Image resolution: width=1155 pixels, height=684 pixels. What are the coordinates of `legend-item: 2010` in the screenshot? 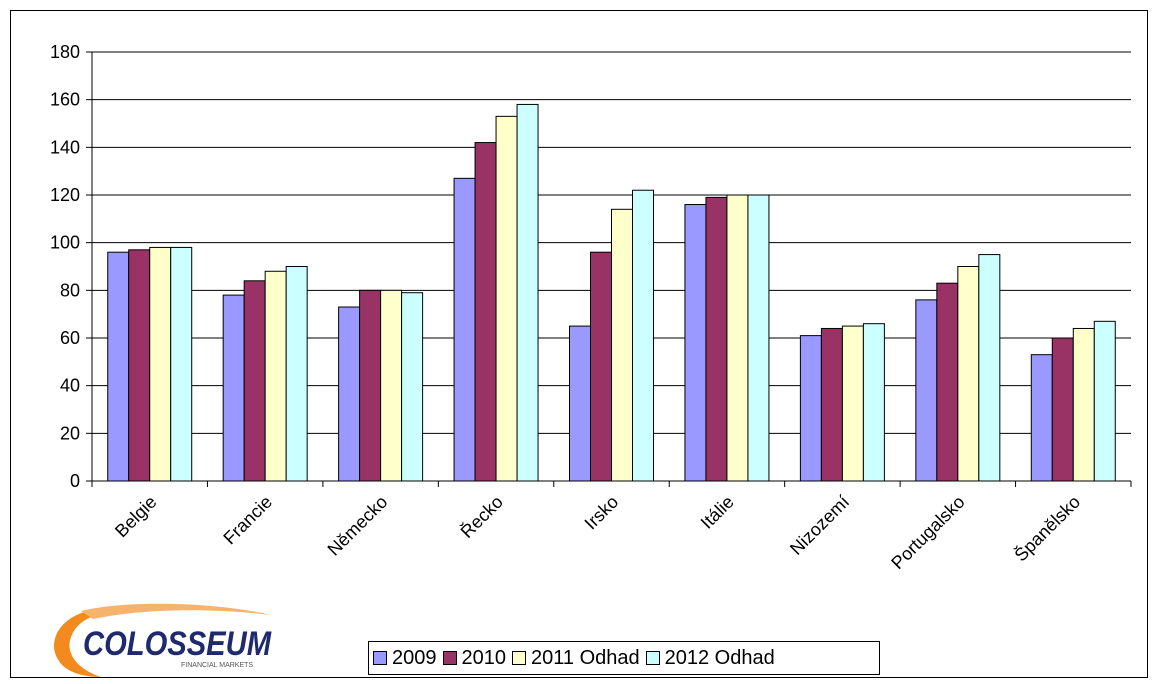 It's located at (474, 658).